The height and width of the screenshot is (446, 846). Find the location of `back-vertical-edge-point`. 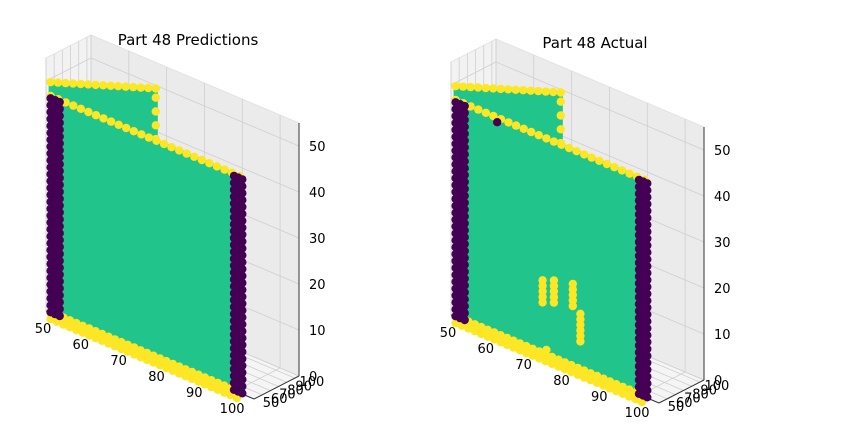

back-vertical-edge-point is located at coordinates (560, 115).